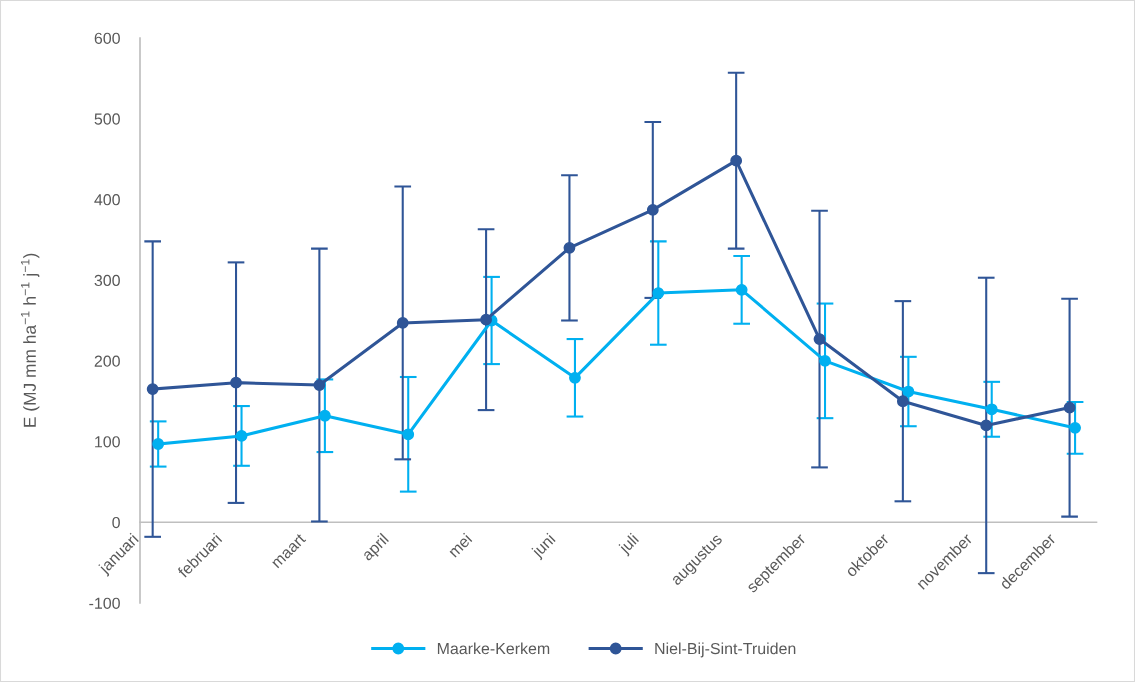 This screenshot has height=682, width=1135. Describe the element at coordinates (116, 522) in the screenshot. I see `y-tick-label: 0` at that location.